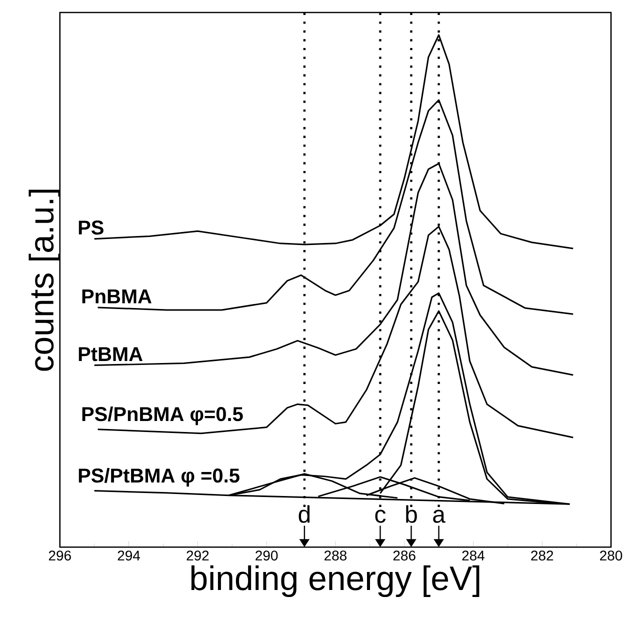  What do you see at coordinates (335, 581) in the screenshot?
I see `x-axis-title: binding energy [eV]` at bounding box center [335, 581].